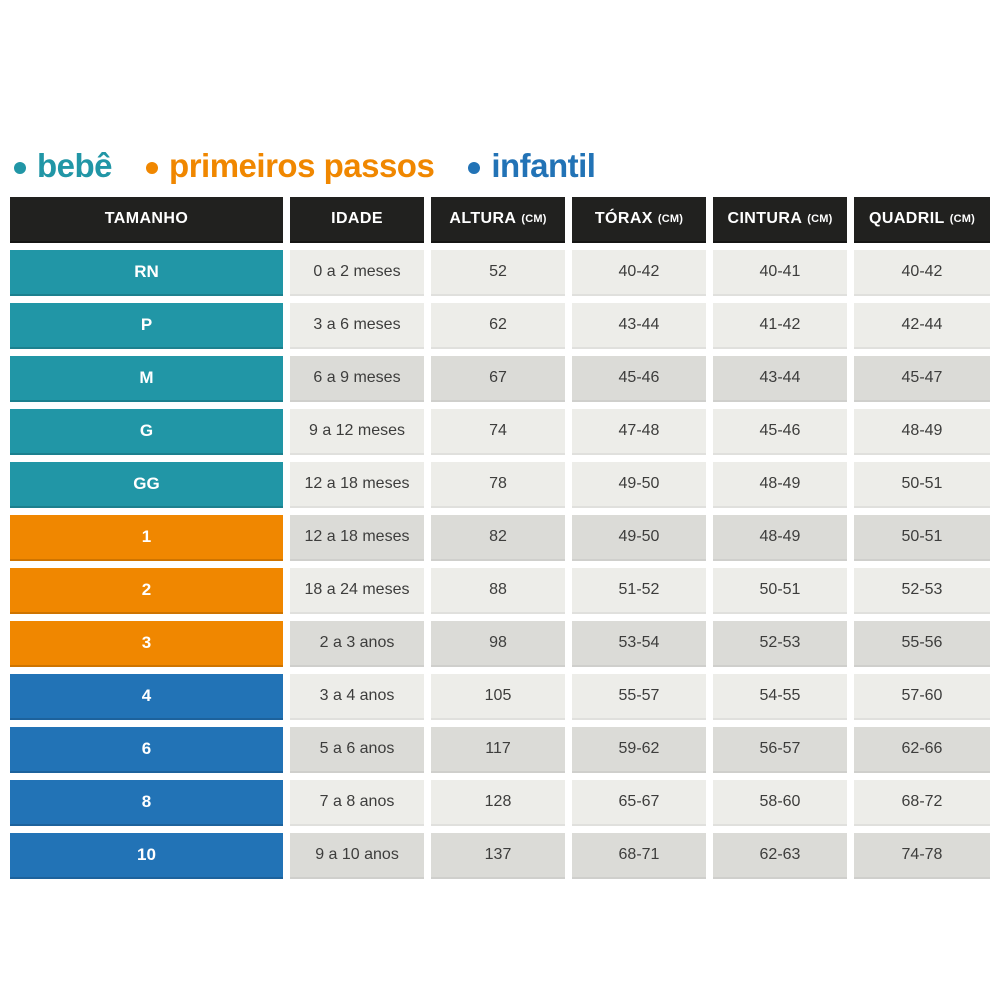 This screenshot has width=1000, height=1000. I want to click on cintura-cell: 50-51, so click(780, 591).